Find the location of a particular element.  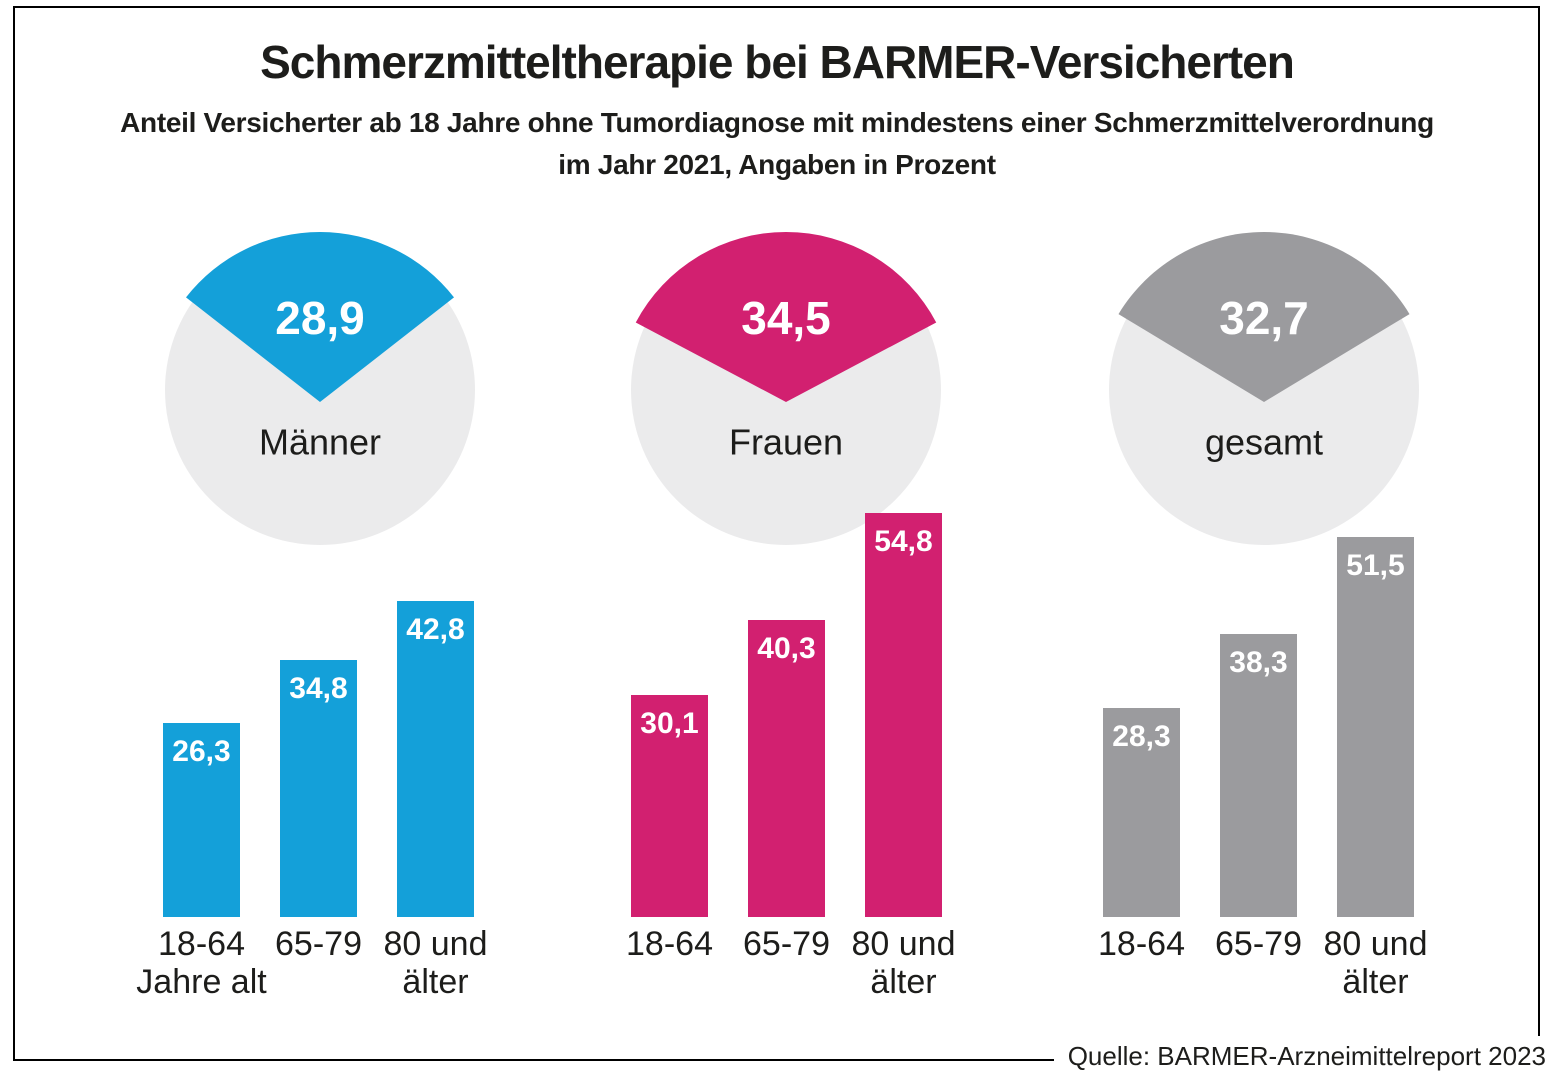

pie-gesamt: 32,7 gesamt is located at coordinates (1264, 388).